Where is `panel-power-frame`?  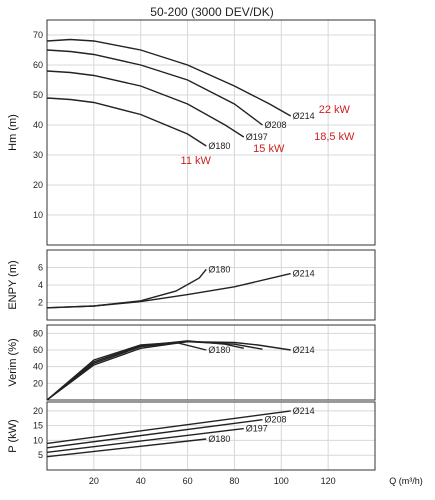
panel-power-frame is located at coordinates (211, 436).